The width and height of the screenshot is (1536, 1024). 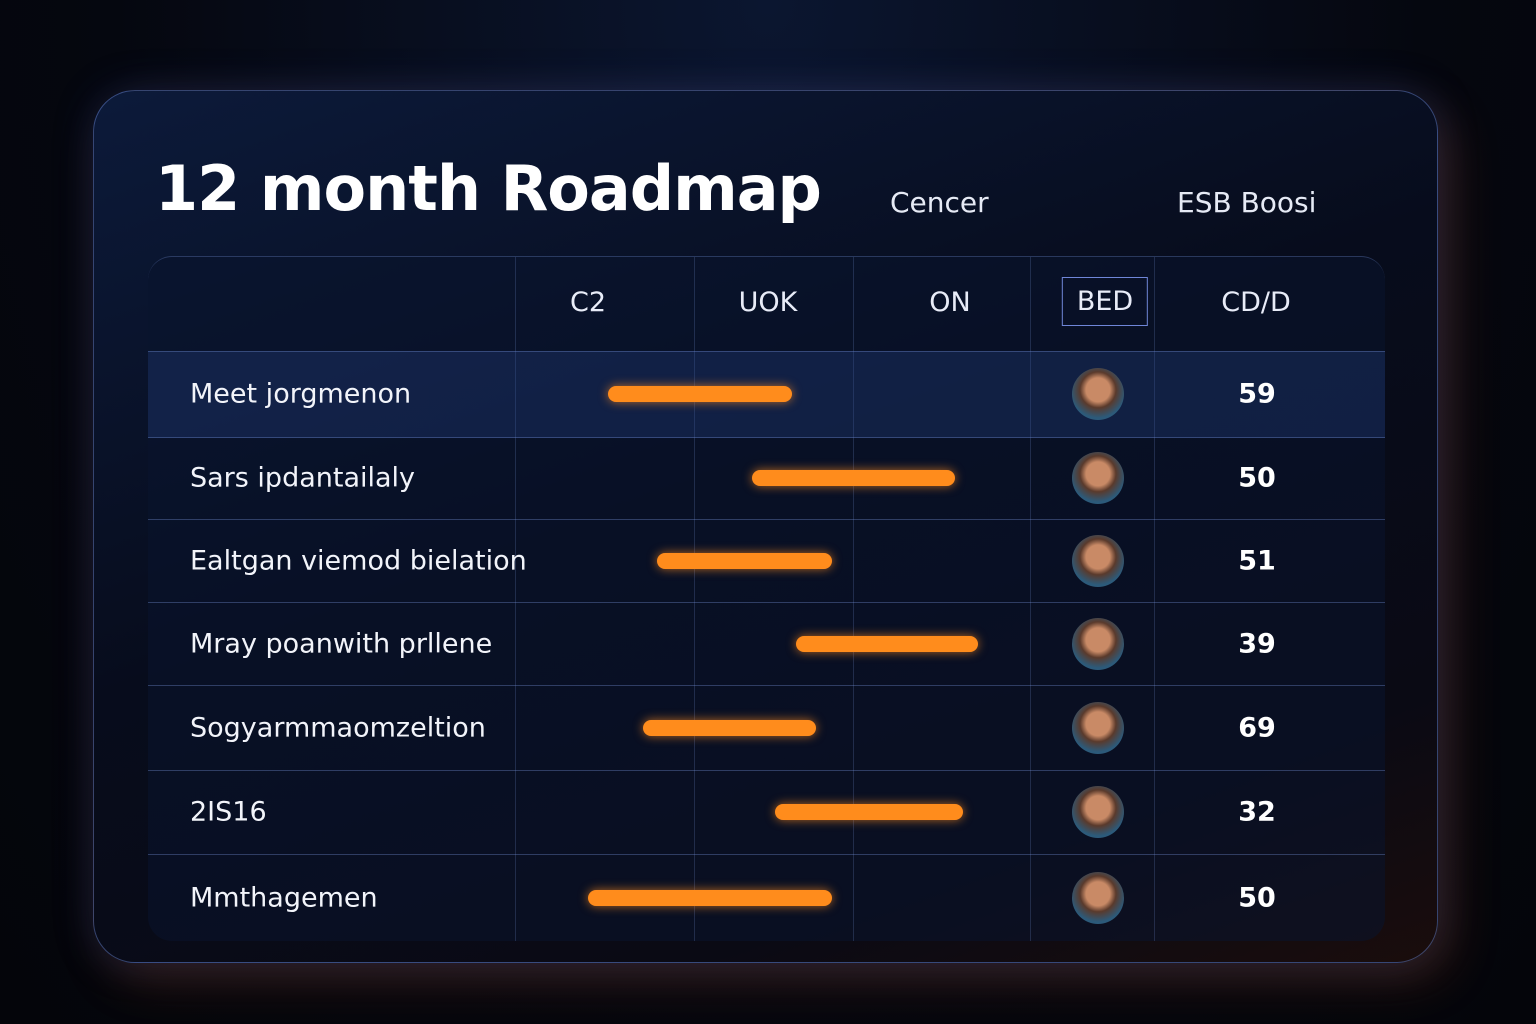 What do you see at coordinates (284, 897) in the screenshot?
I see `row-label: Mmthagemen` at bounding box center [284, 897].